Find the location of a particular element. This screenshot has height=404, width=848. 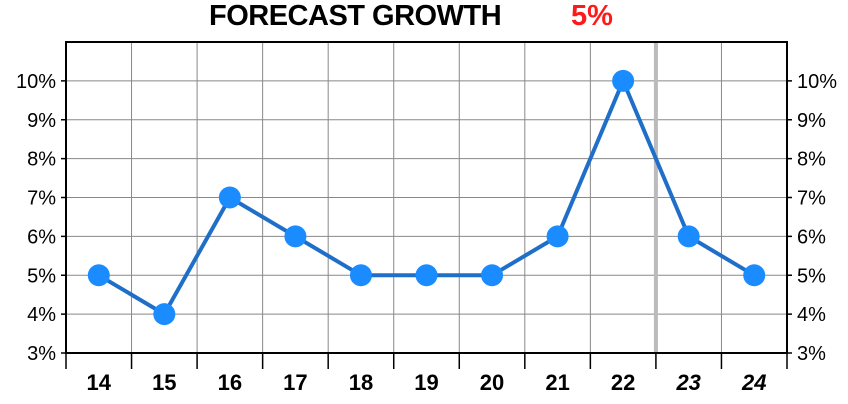

x-tick-label: 17 is located at coordinates (295, 382).